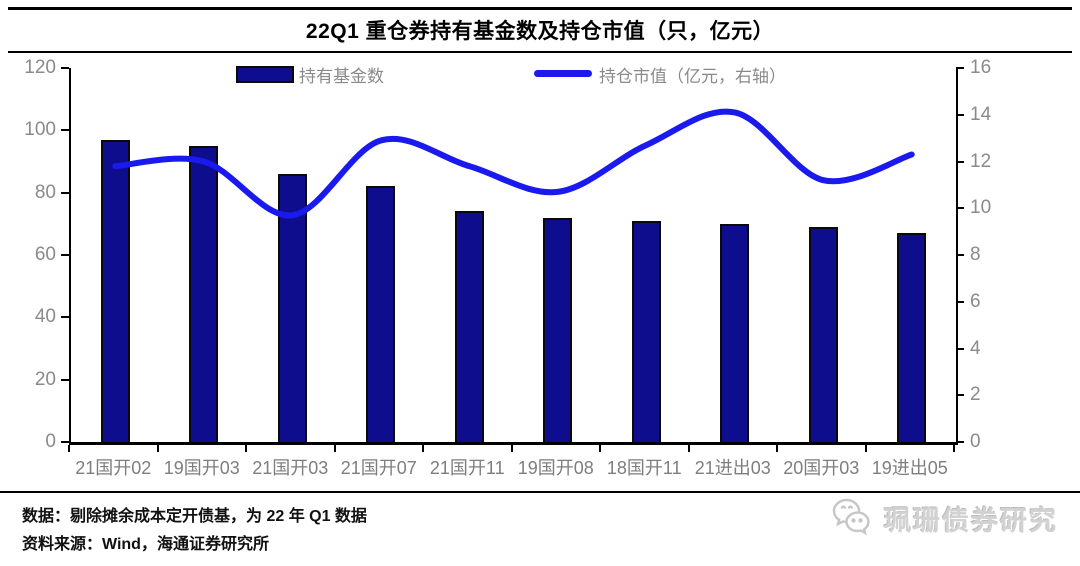 Image resolution: width=1080 pixels, height=566 pixels. I want to click on watermark-text: 珮珊债券研究, so click(971, 520).